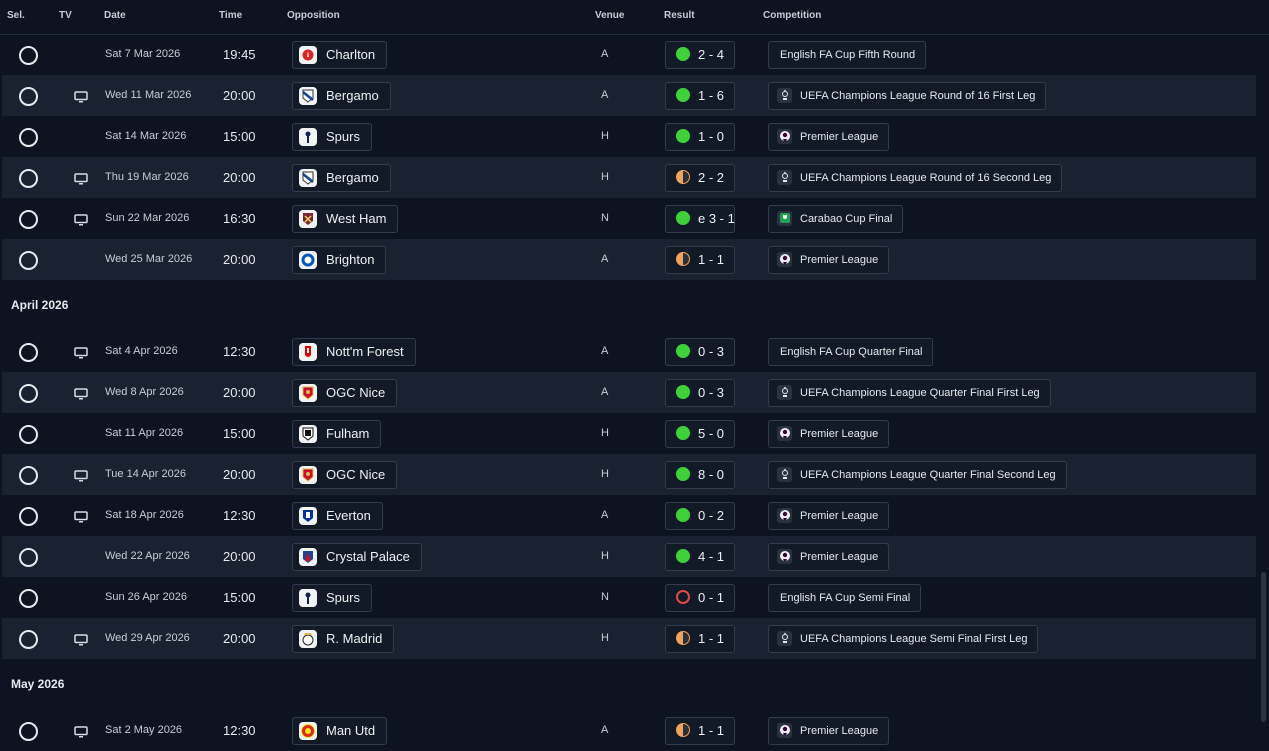 The image size is (1269, 751). Describe the element at coordinates (700, 54) in the screenshot. I see `result-button: 2 - 4` at that location.